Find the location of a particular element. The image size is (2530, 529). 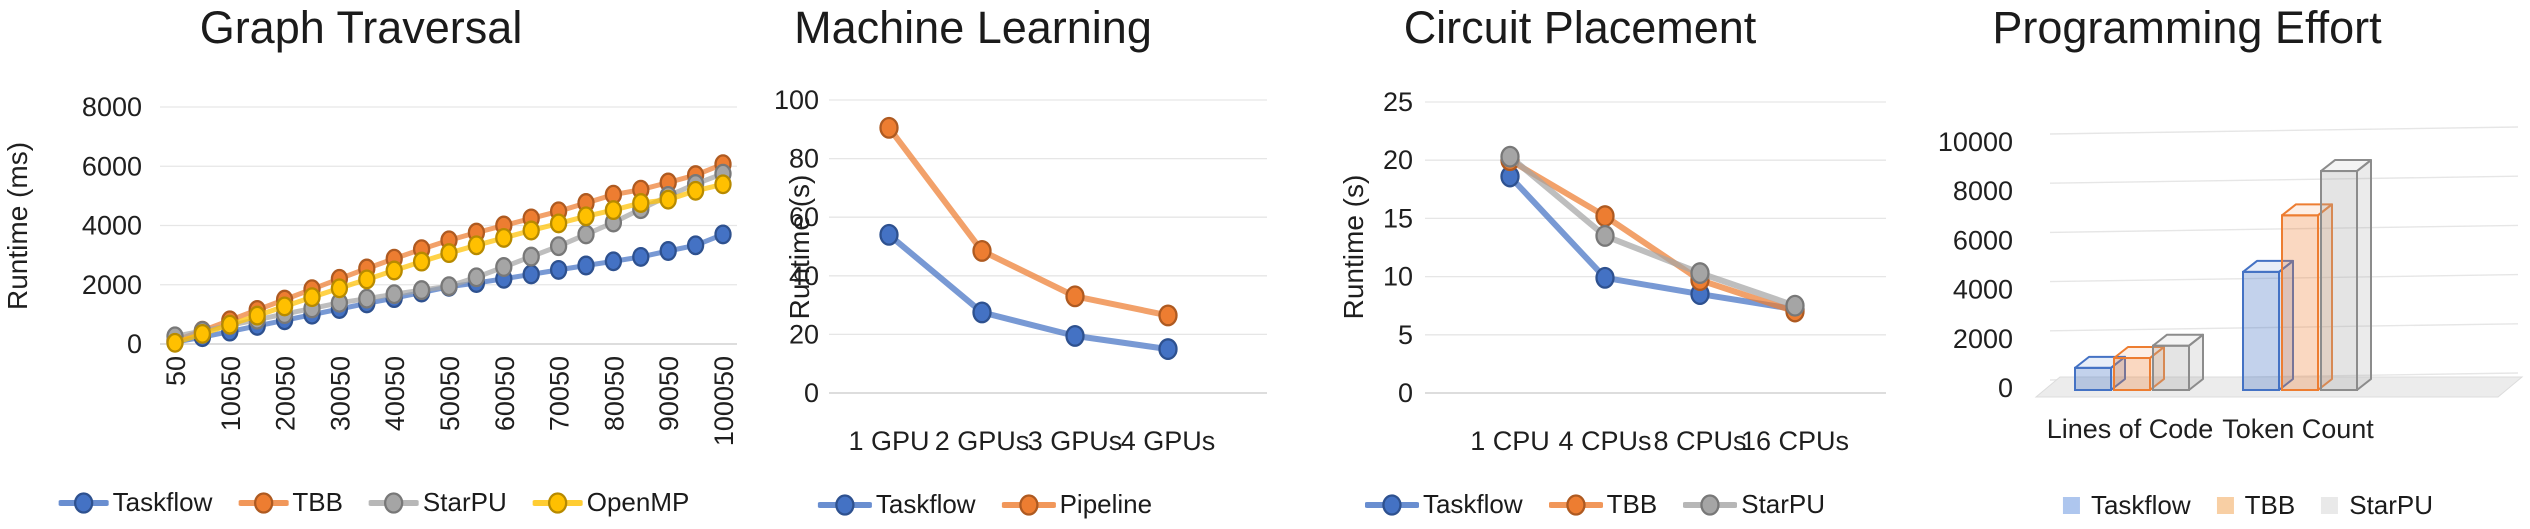

x-category-label: Lines of Code is located at coordinates (2130, 429).